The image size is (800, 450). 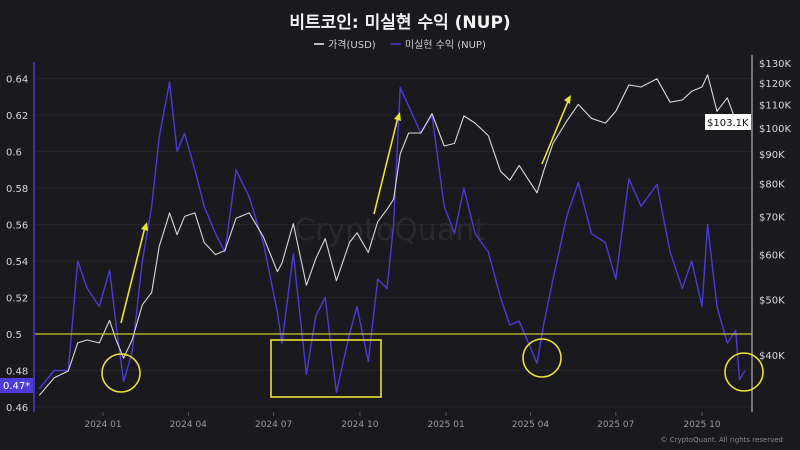 What do you see at coordinates (775, 84) in the screenshot?
I see `y-right-tick-label: $120K` at bounding box center [775, 84].